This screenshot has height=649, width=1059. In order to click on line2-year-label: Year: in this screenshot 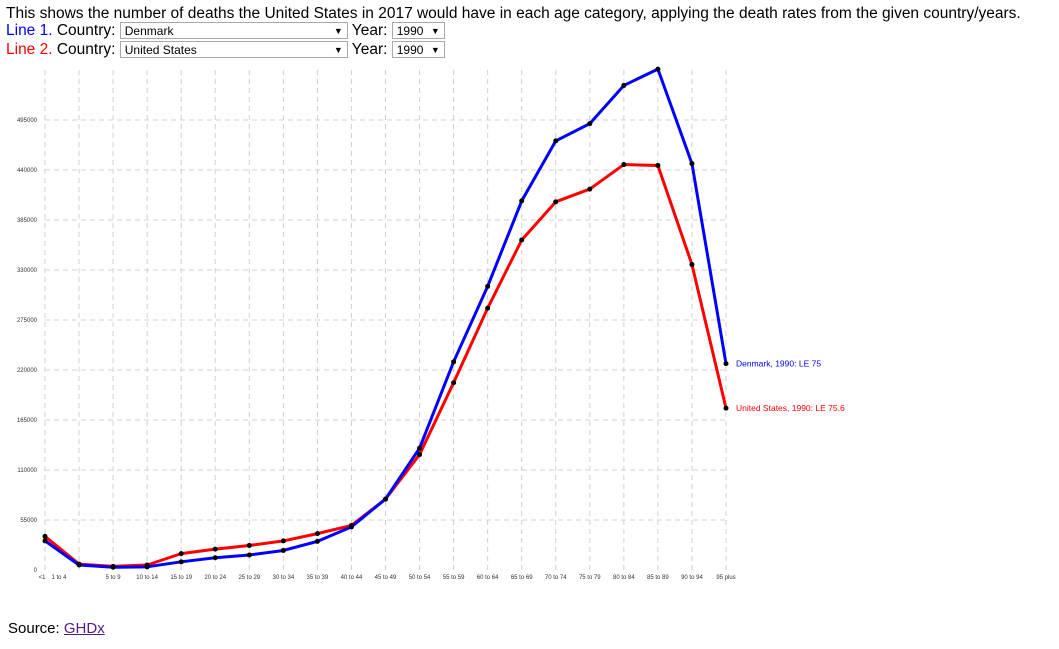, I will do `click(369, 49)`.